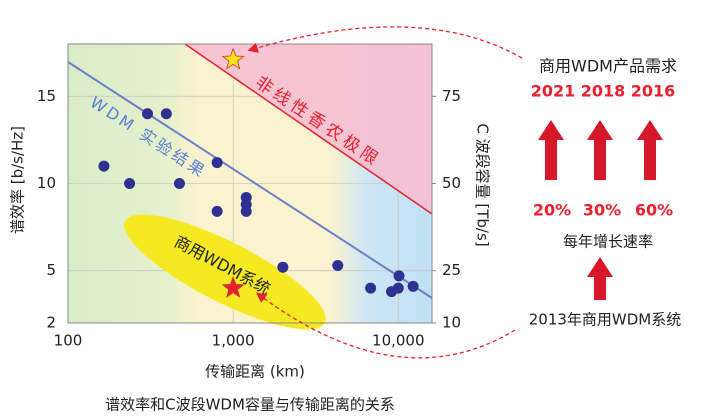 This screenshot has height=420, width=707. Describe the element at coordinates (451, 183) in the screenshot. I see `y2-tick-label: 50` at that location.